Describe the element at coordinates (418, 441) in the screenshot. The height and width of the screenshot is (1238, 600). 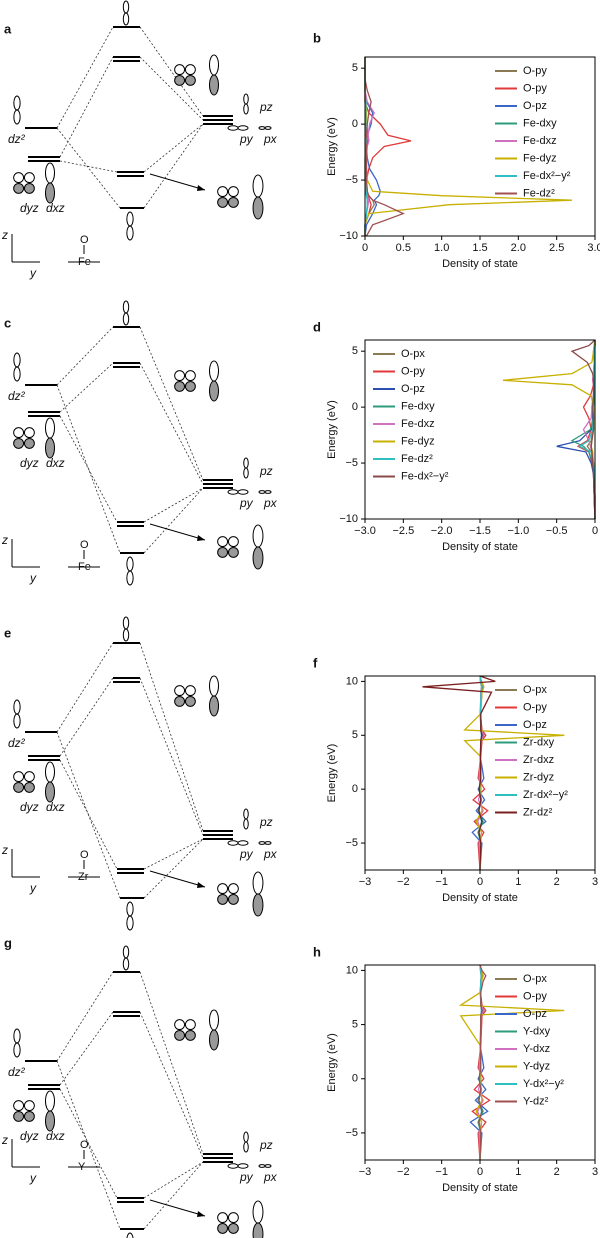
I see `legend-label: Fe-dyz` at that location.